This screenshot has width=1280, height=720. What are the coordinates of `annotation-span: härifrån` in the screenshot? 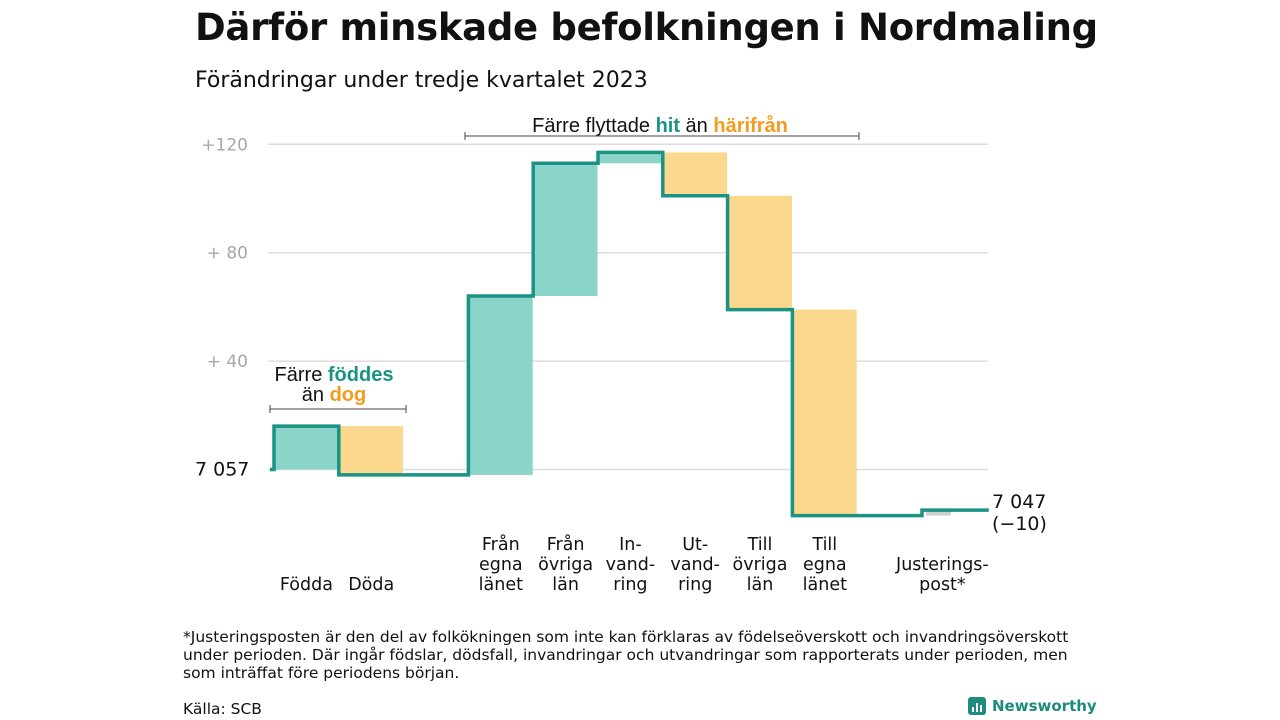 It's located at (750, 125).